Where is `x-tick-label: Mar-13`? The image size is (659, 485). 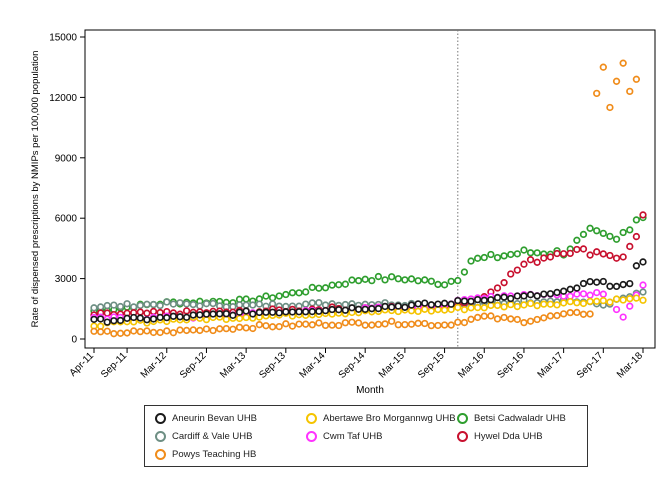 x-tick-label: Mar-13 is located at coordinates (233, 365).